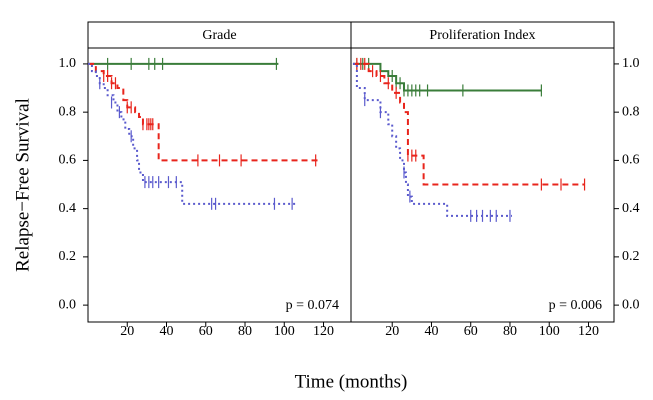 Image resolution: width=653 pixels, height=400 pixels. Describe the element at coordinates (351, 381) in the screenshot. I see `x-axis-label: Time (months)` at that location.